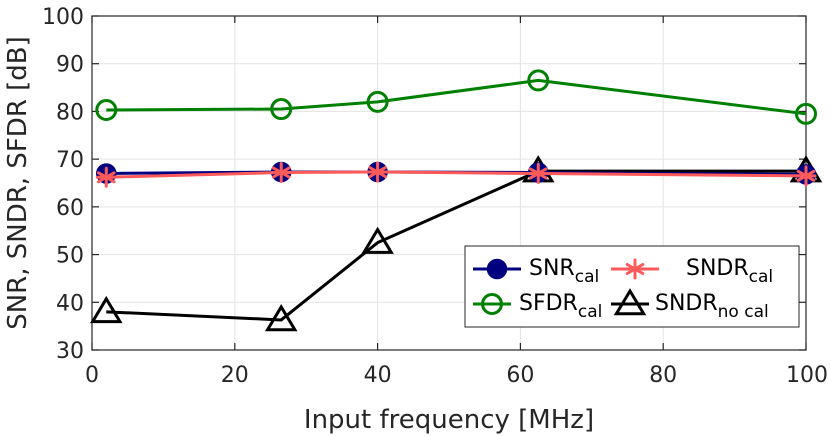 The height and width of the screenshot is (436, 831). I want to click on legend-marker-sndr, so click(635, 269).